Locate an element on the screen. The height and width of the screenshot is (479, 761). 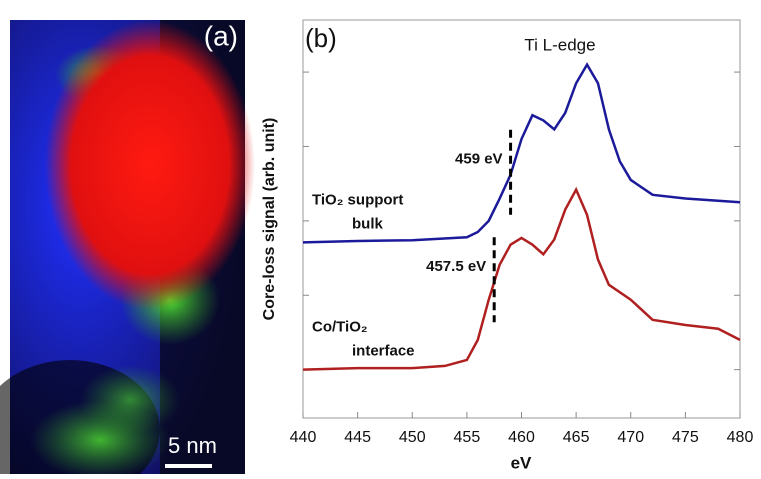
x-tick-label: 475 is located at coordinates (685, 437).